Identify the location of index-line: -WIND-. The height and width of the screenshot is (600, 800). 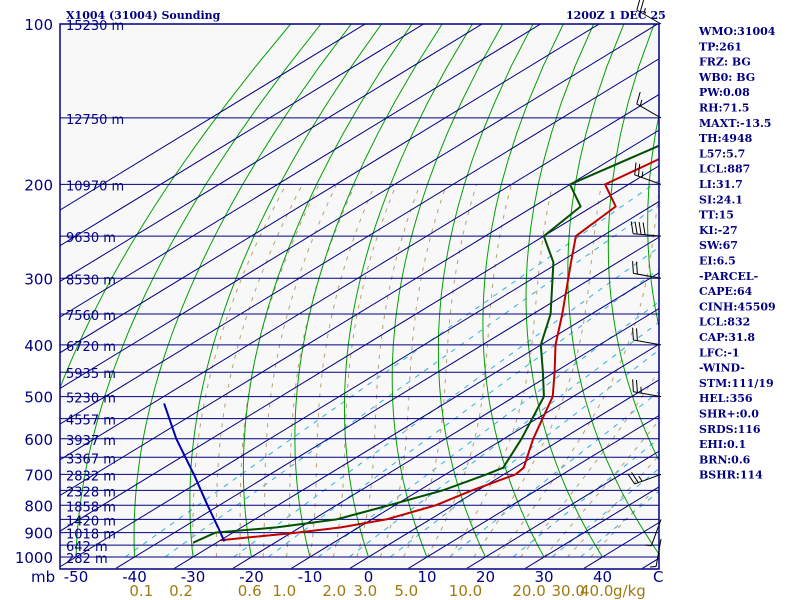
(722, 368).